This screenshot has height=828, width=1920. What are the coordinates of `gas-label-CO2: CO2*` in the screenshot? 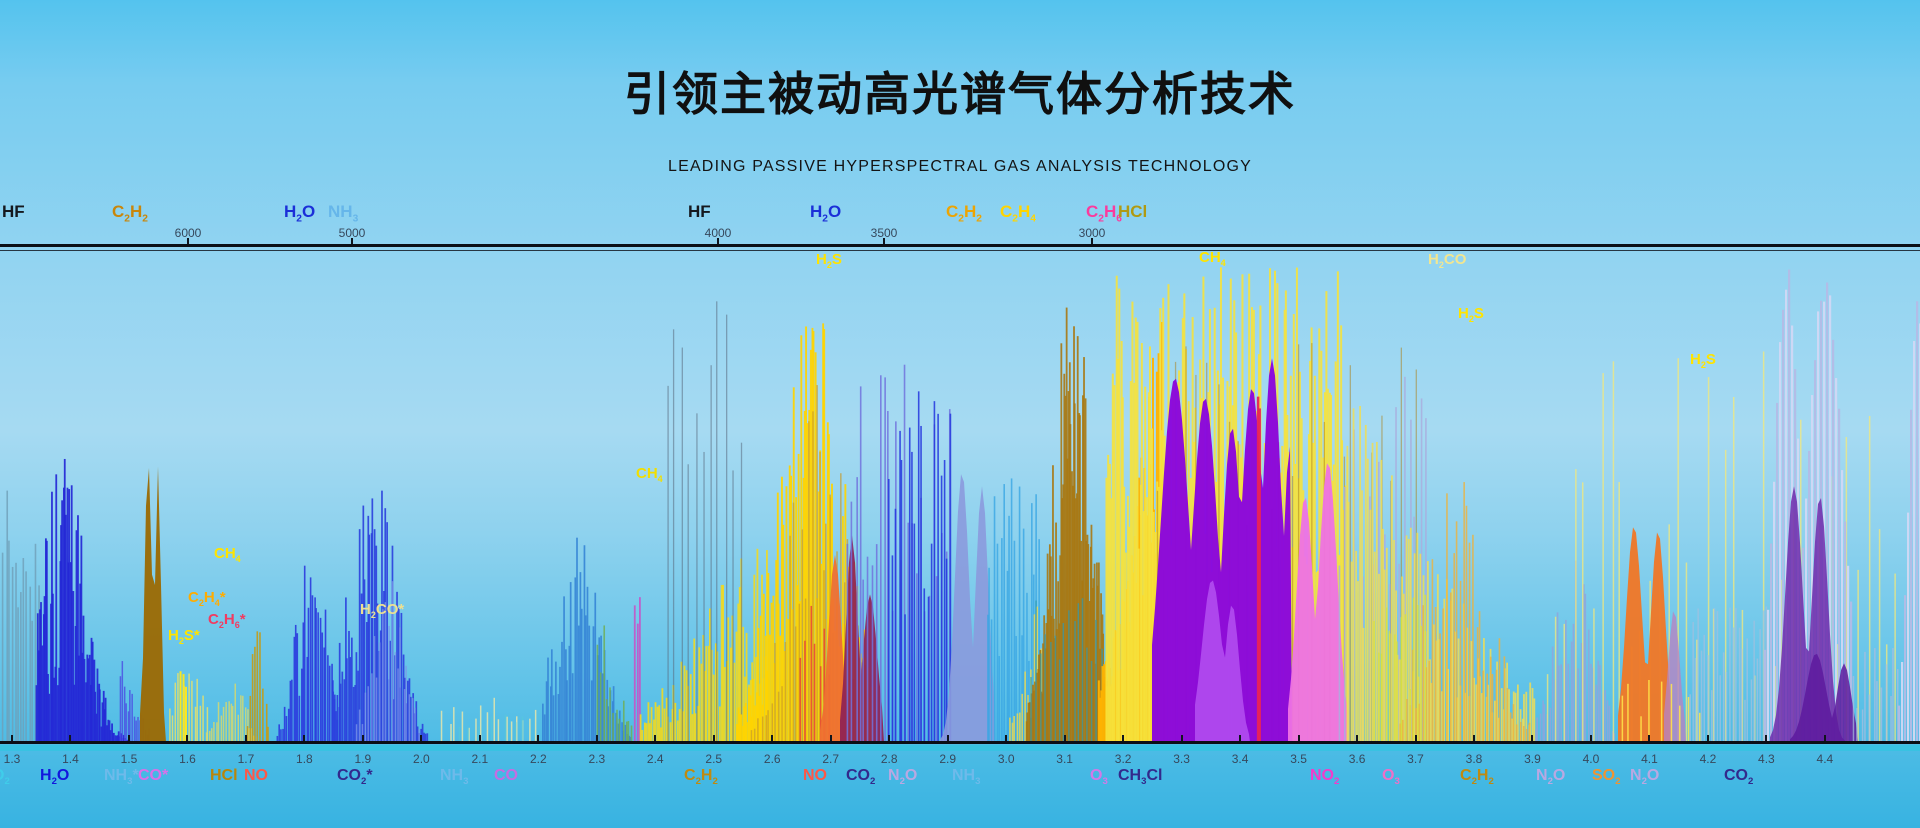 It's located at (355, 777).